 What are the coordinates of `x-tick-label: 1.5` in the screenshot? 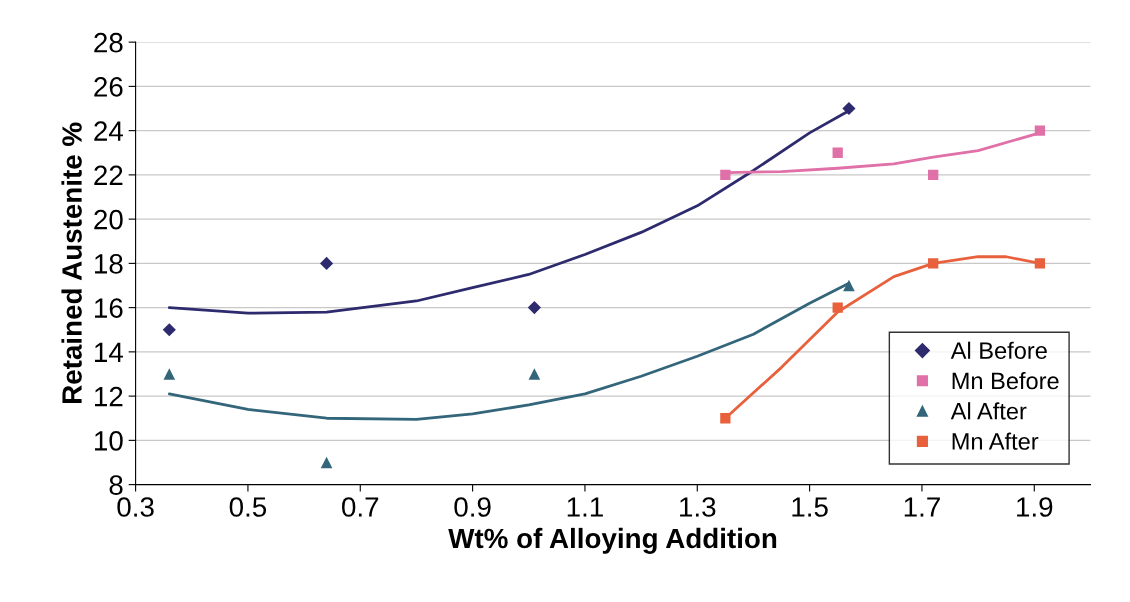 It's located at (810, 507).